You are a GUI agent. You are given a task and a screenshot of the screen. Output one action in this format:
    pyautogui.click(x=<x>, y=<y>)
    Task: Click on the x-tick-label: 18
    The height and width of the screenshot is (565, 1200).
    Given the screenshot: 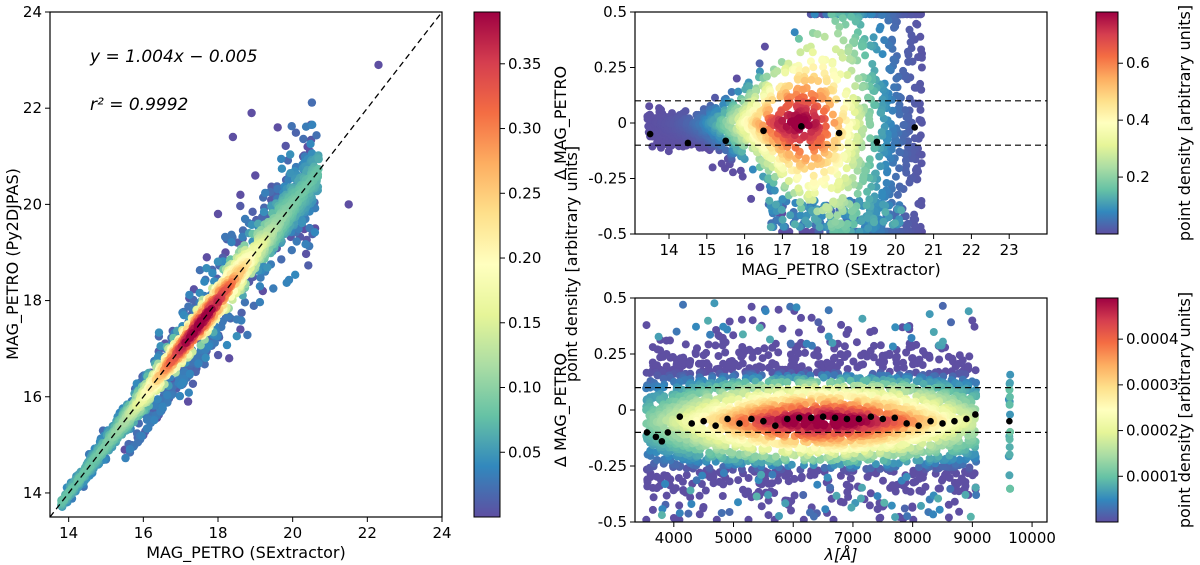 What is the action you would take?
    pyautogui.click(x=820, y=250)
    